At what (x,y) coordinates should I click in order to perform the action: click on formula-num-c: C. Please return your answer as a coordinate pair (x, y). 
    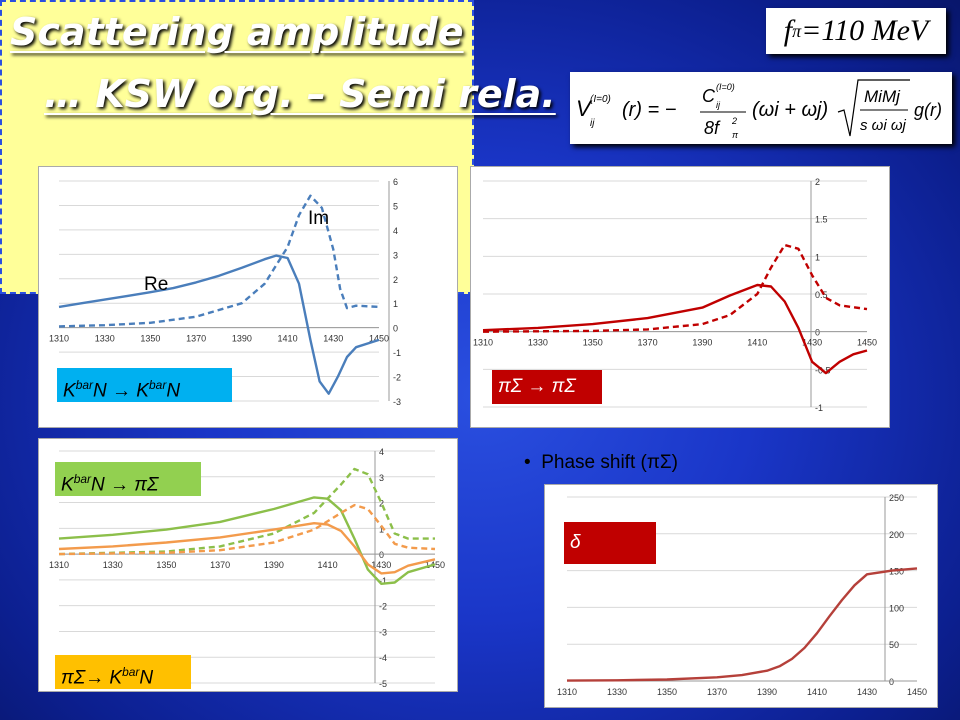
    Looking at the image, I should click on (709, 96).